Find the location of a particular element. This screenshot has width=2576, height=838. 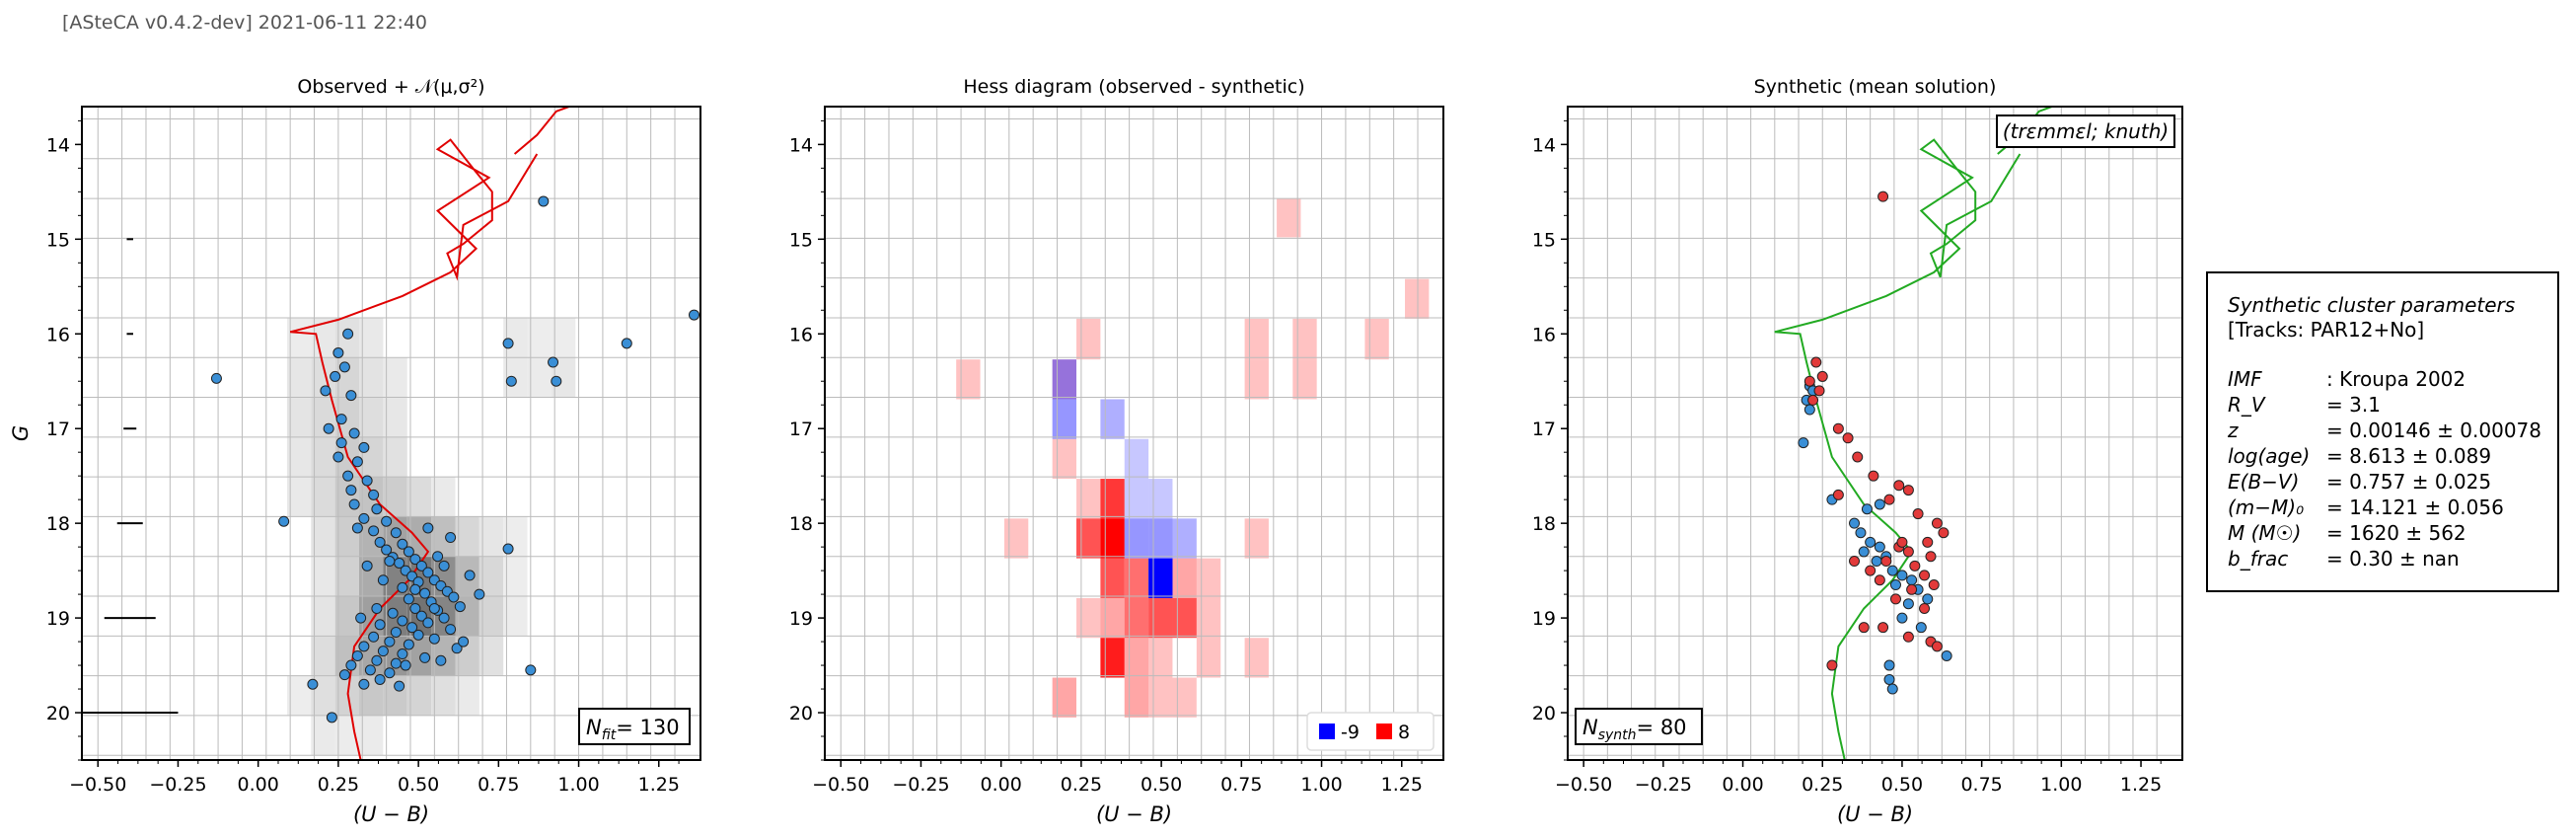

legend-frame is located at coordinates (1370, 732).